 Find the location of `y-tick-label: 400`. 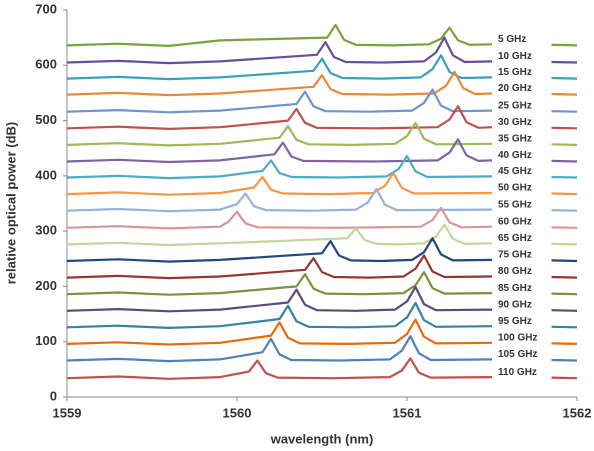

y-tick-label: 400 is located at coordinates (46, 174).